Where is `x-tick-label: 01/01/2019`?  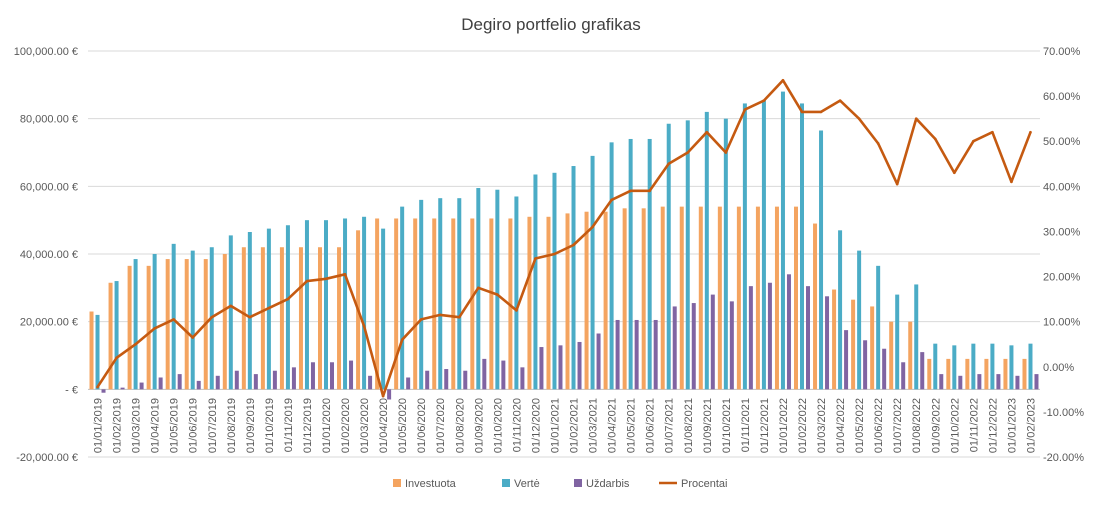
x-tick-label: 01/01/2019 is located at coordinates (99, 425).